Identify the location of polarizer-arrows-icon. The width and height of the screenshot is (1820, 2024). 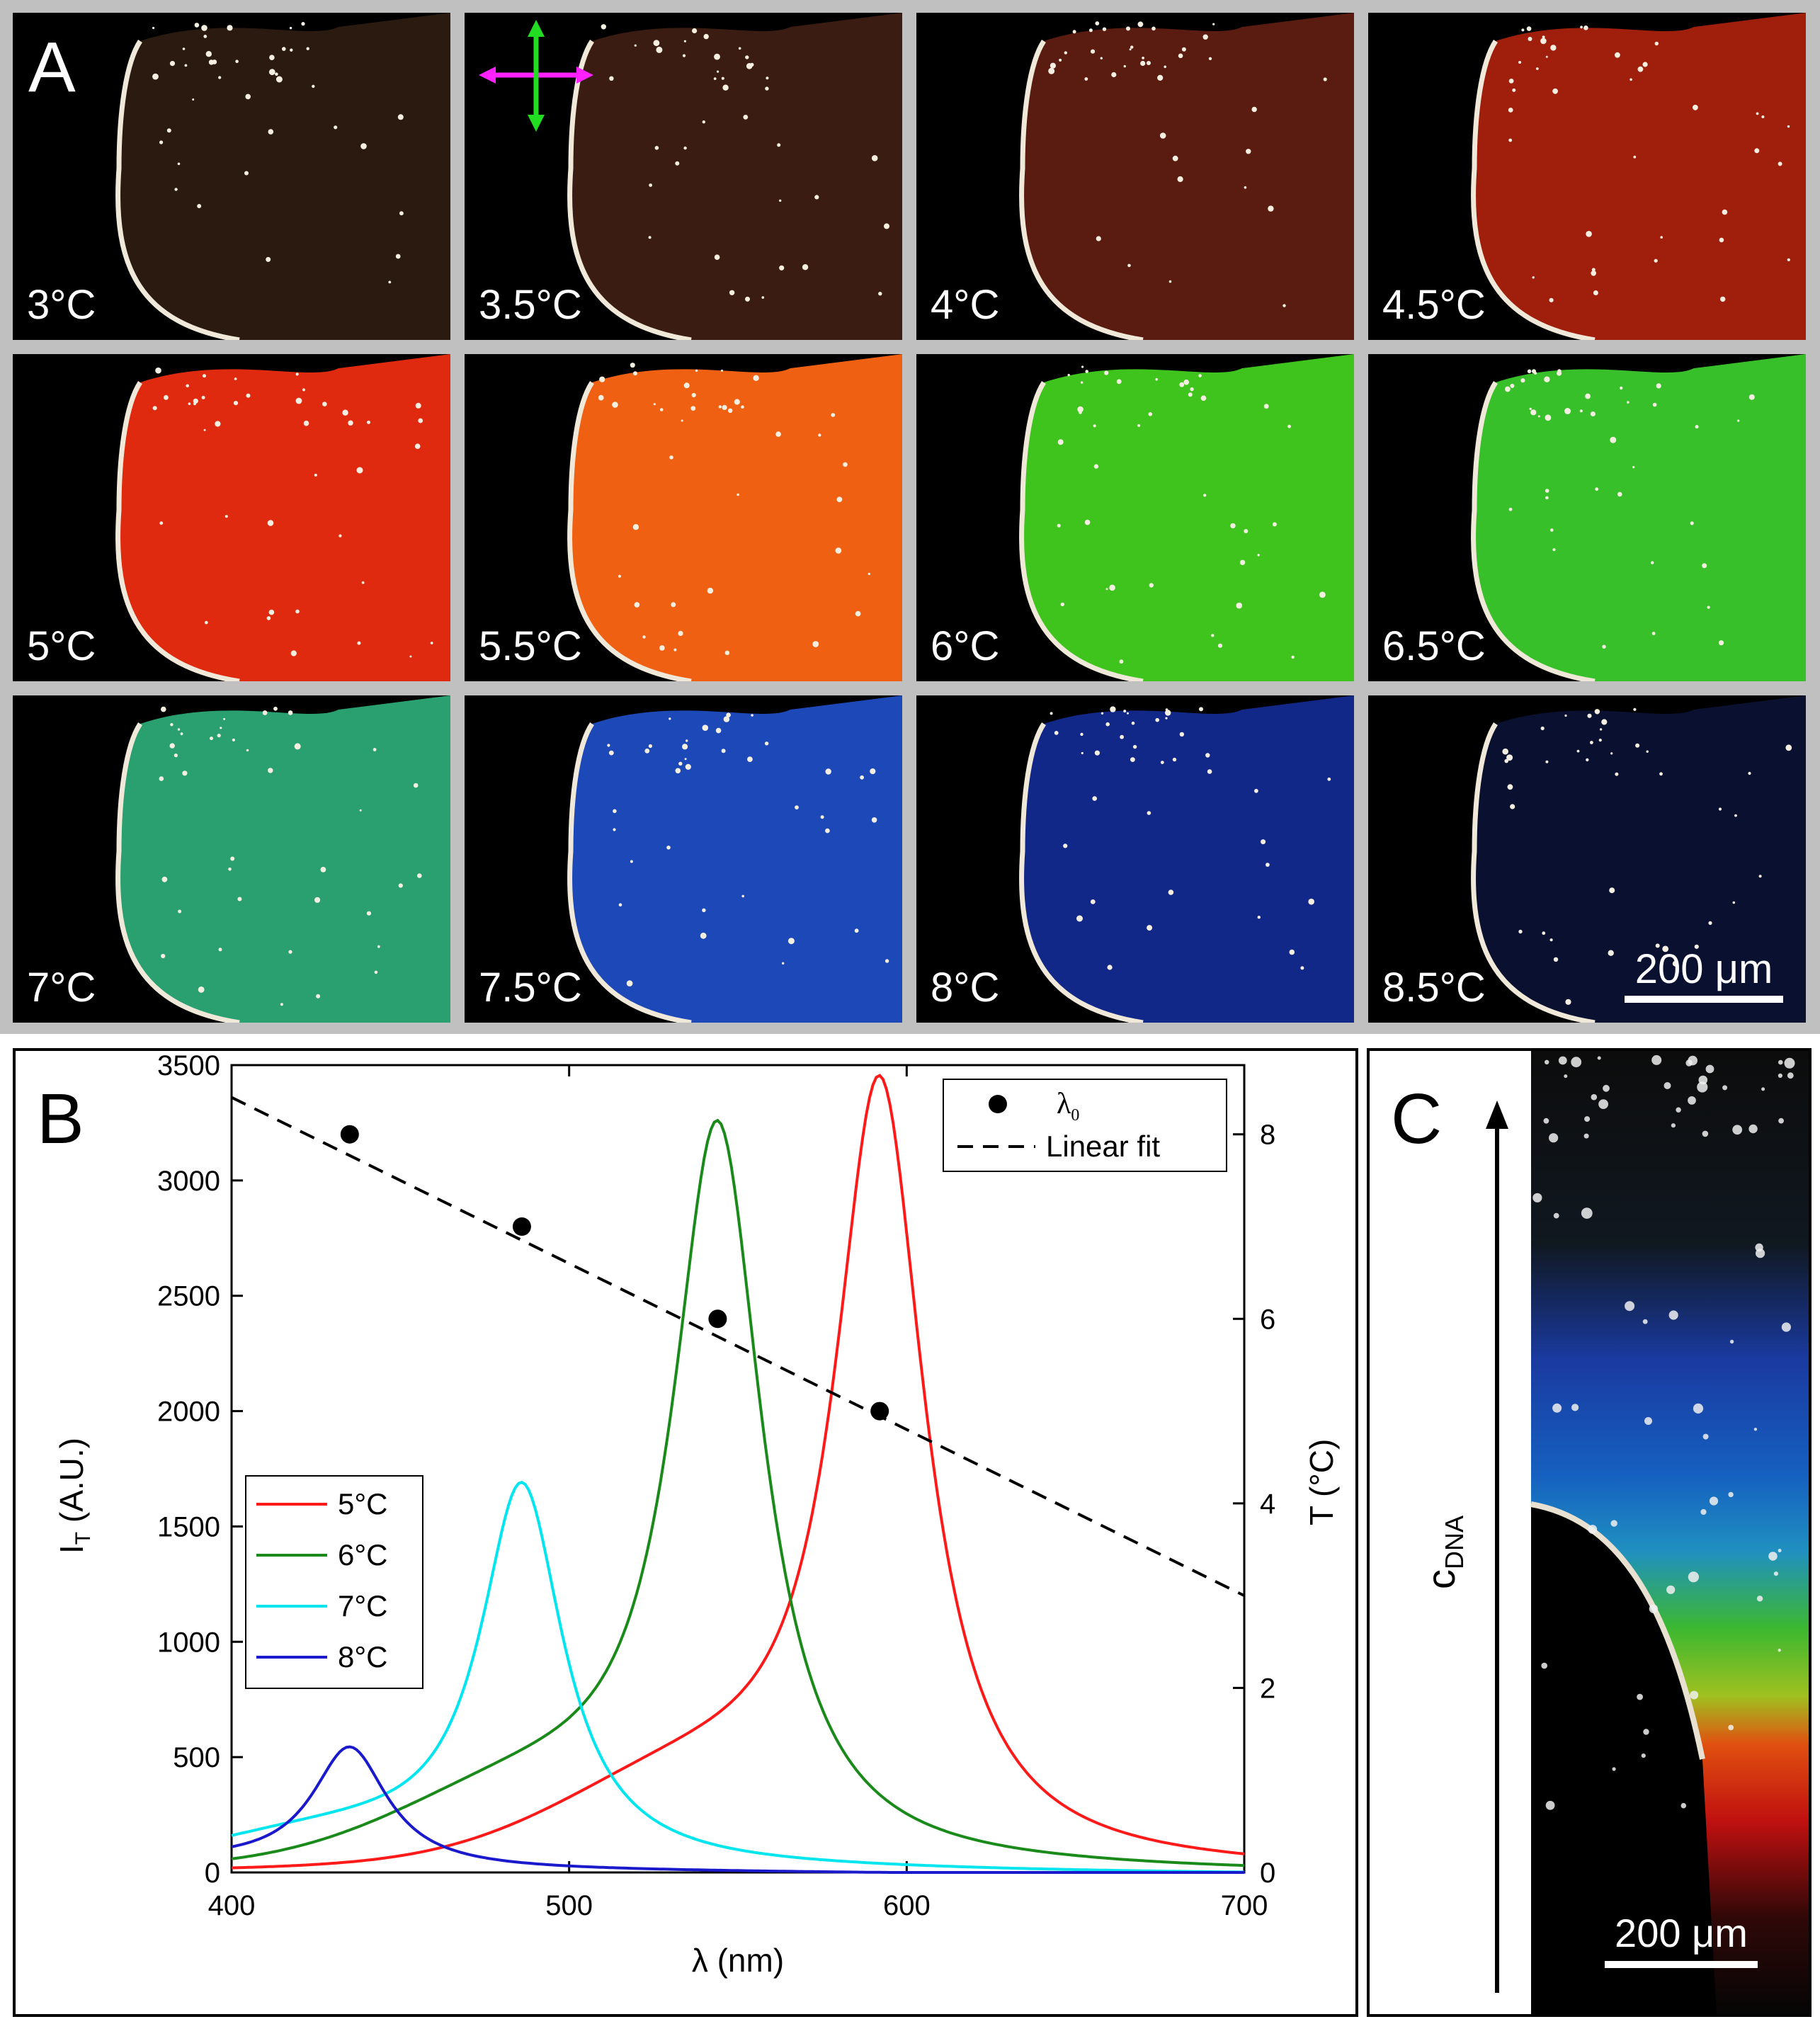
(536, 76).